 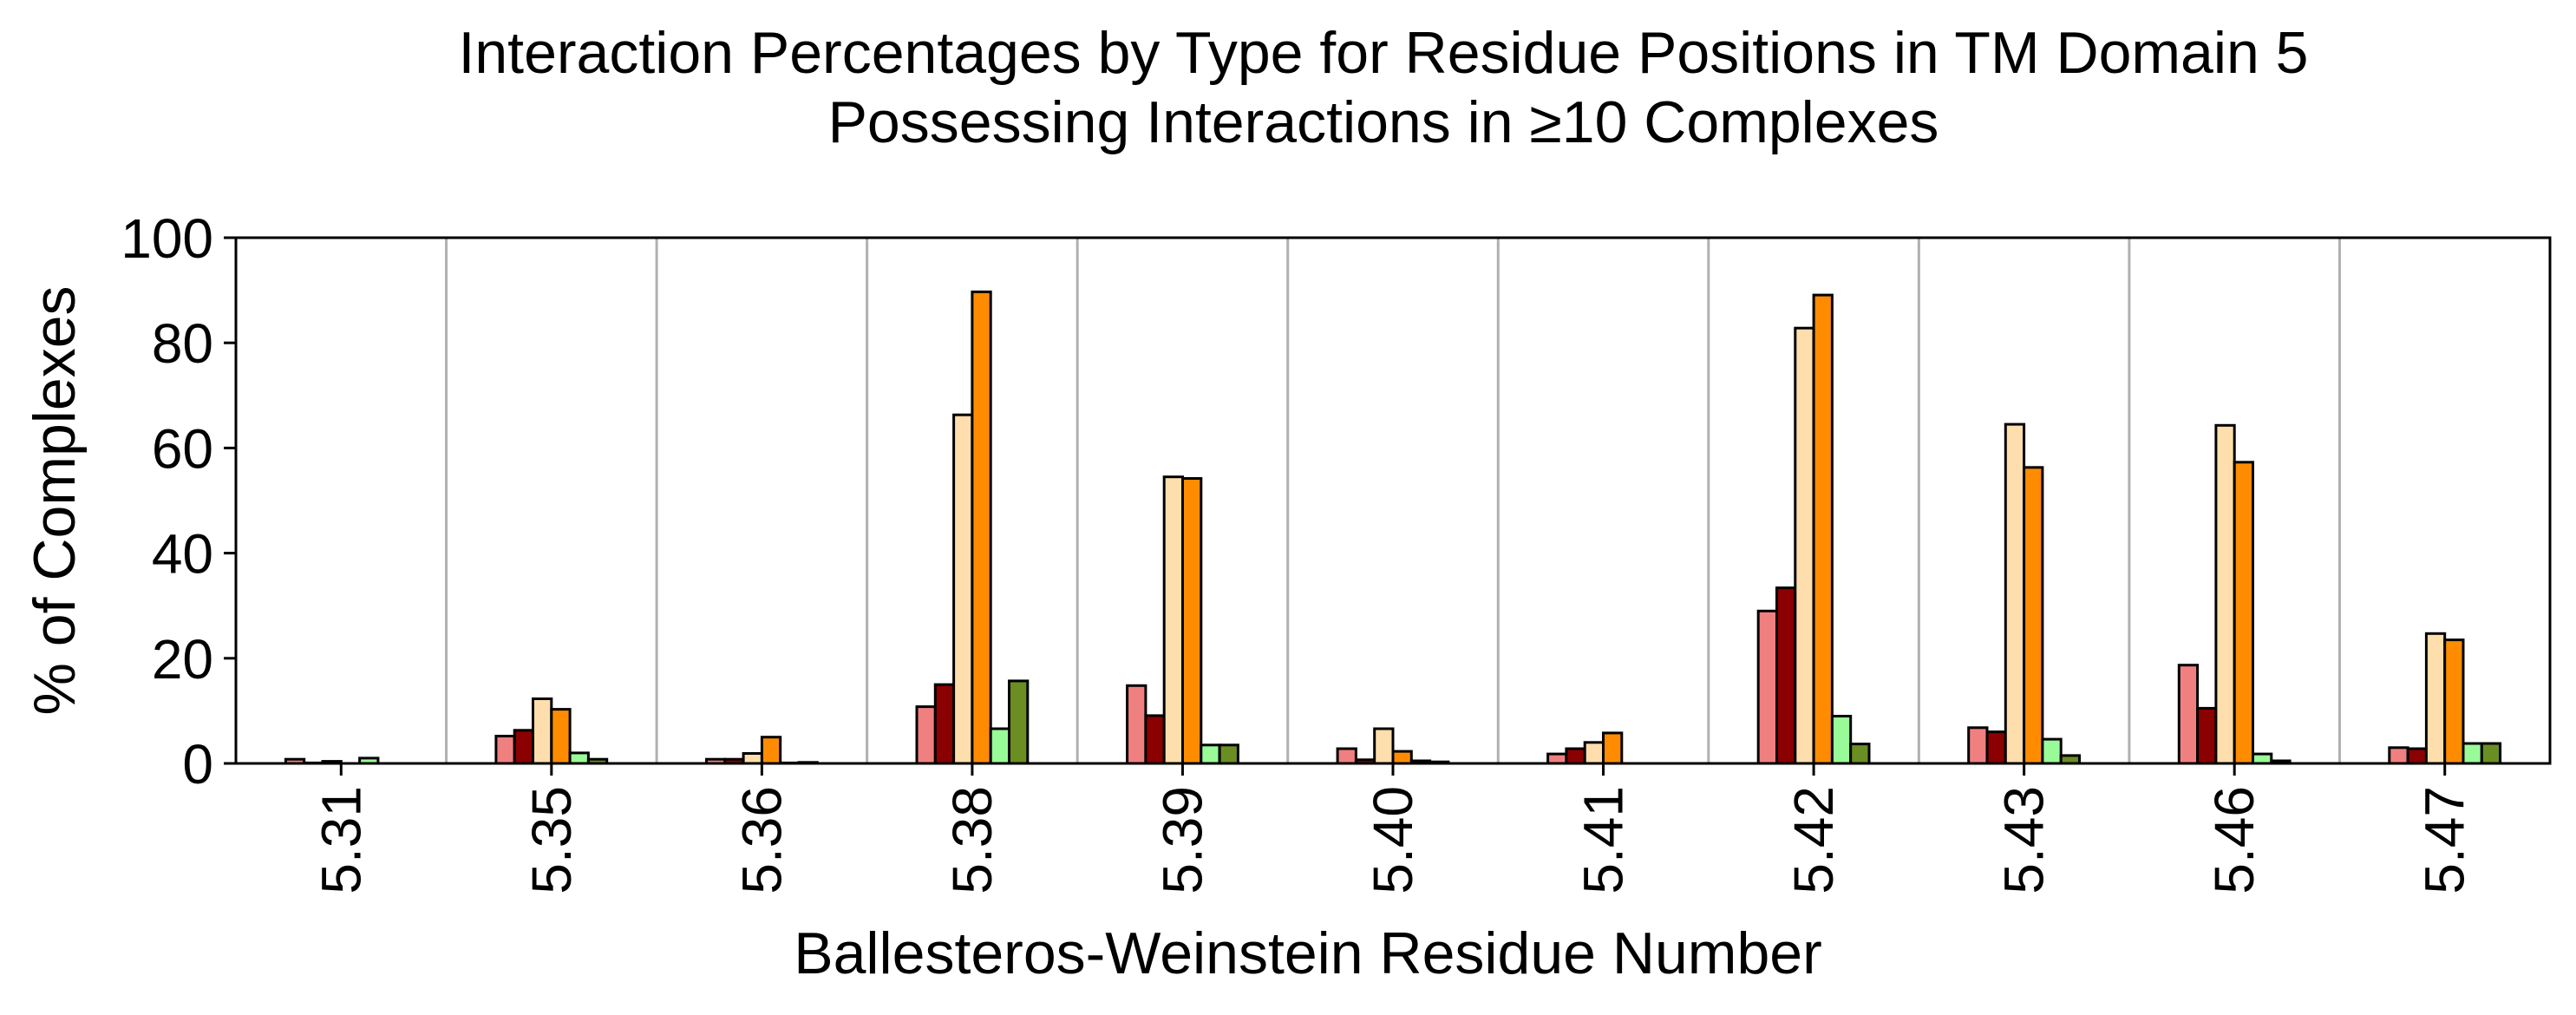 What do you see at coordinates (1841, 740) in the screenshot?
I see `bar-5.42-series-5` at bounding box center [1841, 740].